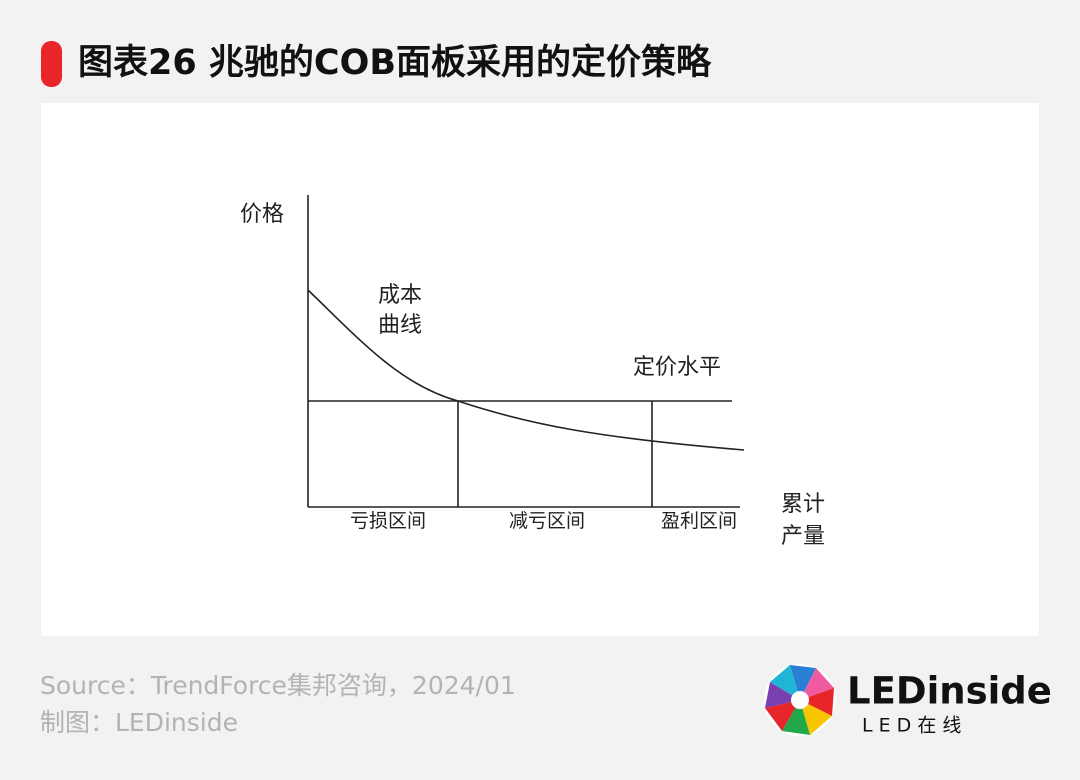 The width and height of the screenshot is (1080, 780). What do you see at coordinates (400, 325) in the screenshot?
I see `curve-label: 曲线` at bounding box center [400, 325].